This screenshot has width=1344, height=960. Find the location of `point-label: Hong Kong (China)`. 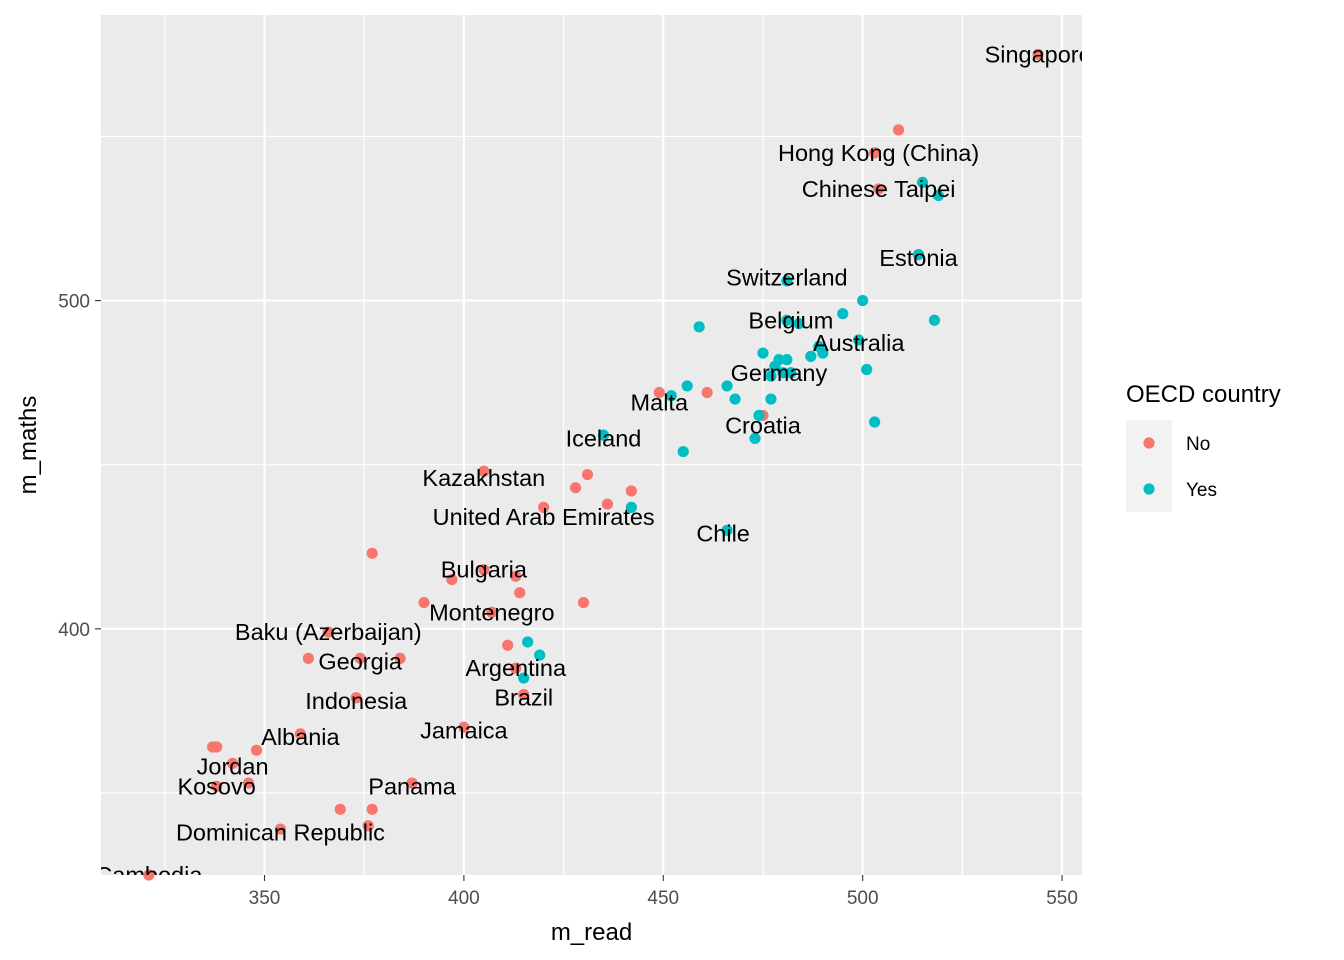

point-label: Hong Kong (China) is located at coordinates (878, 153).